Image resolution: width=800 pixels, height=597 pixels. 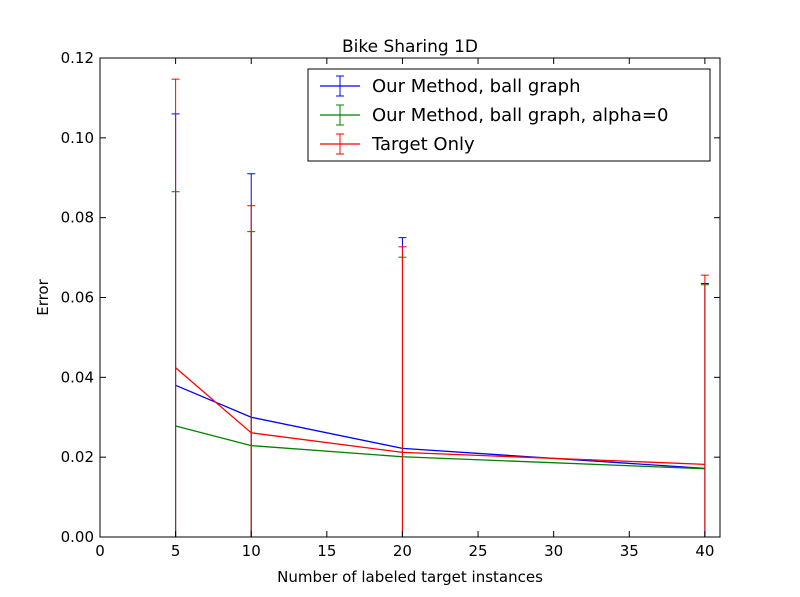 I want to click on legend-label: Target Only, so click(x=423, y=144).